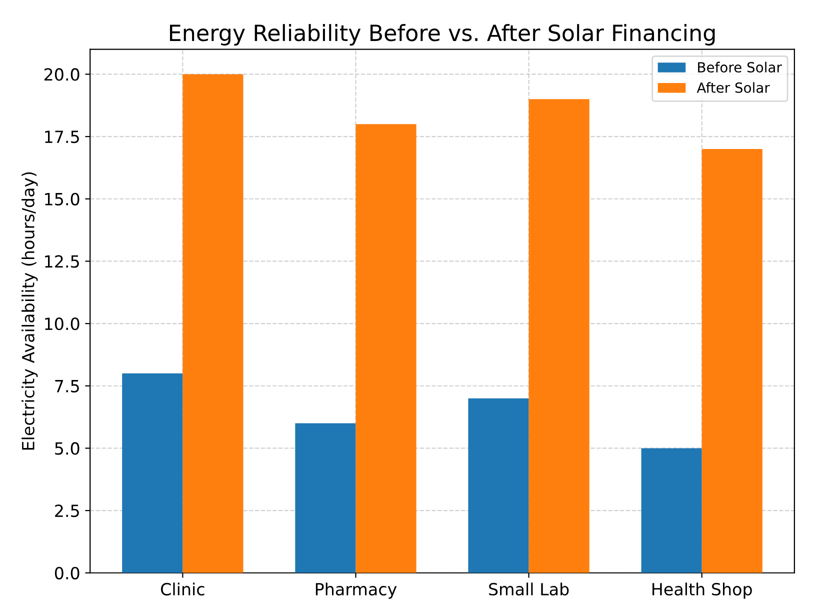  What do you see at coordinates (62, 199) in the screenshot?
I see `y-tick-label: 15.0` at bounding box center [62, 199].